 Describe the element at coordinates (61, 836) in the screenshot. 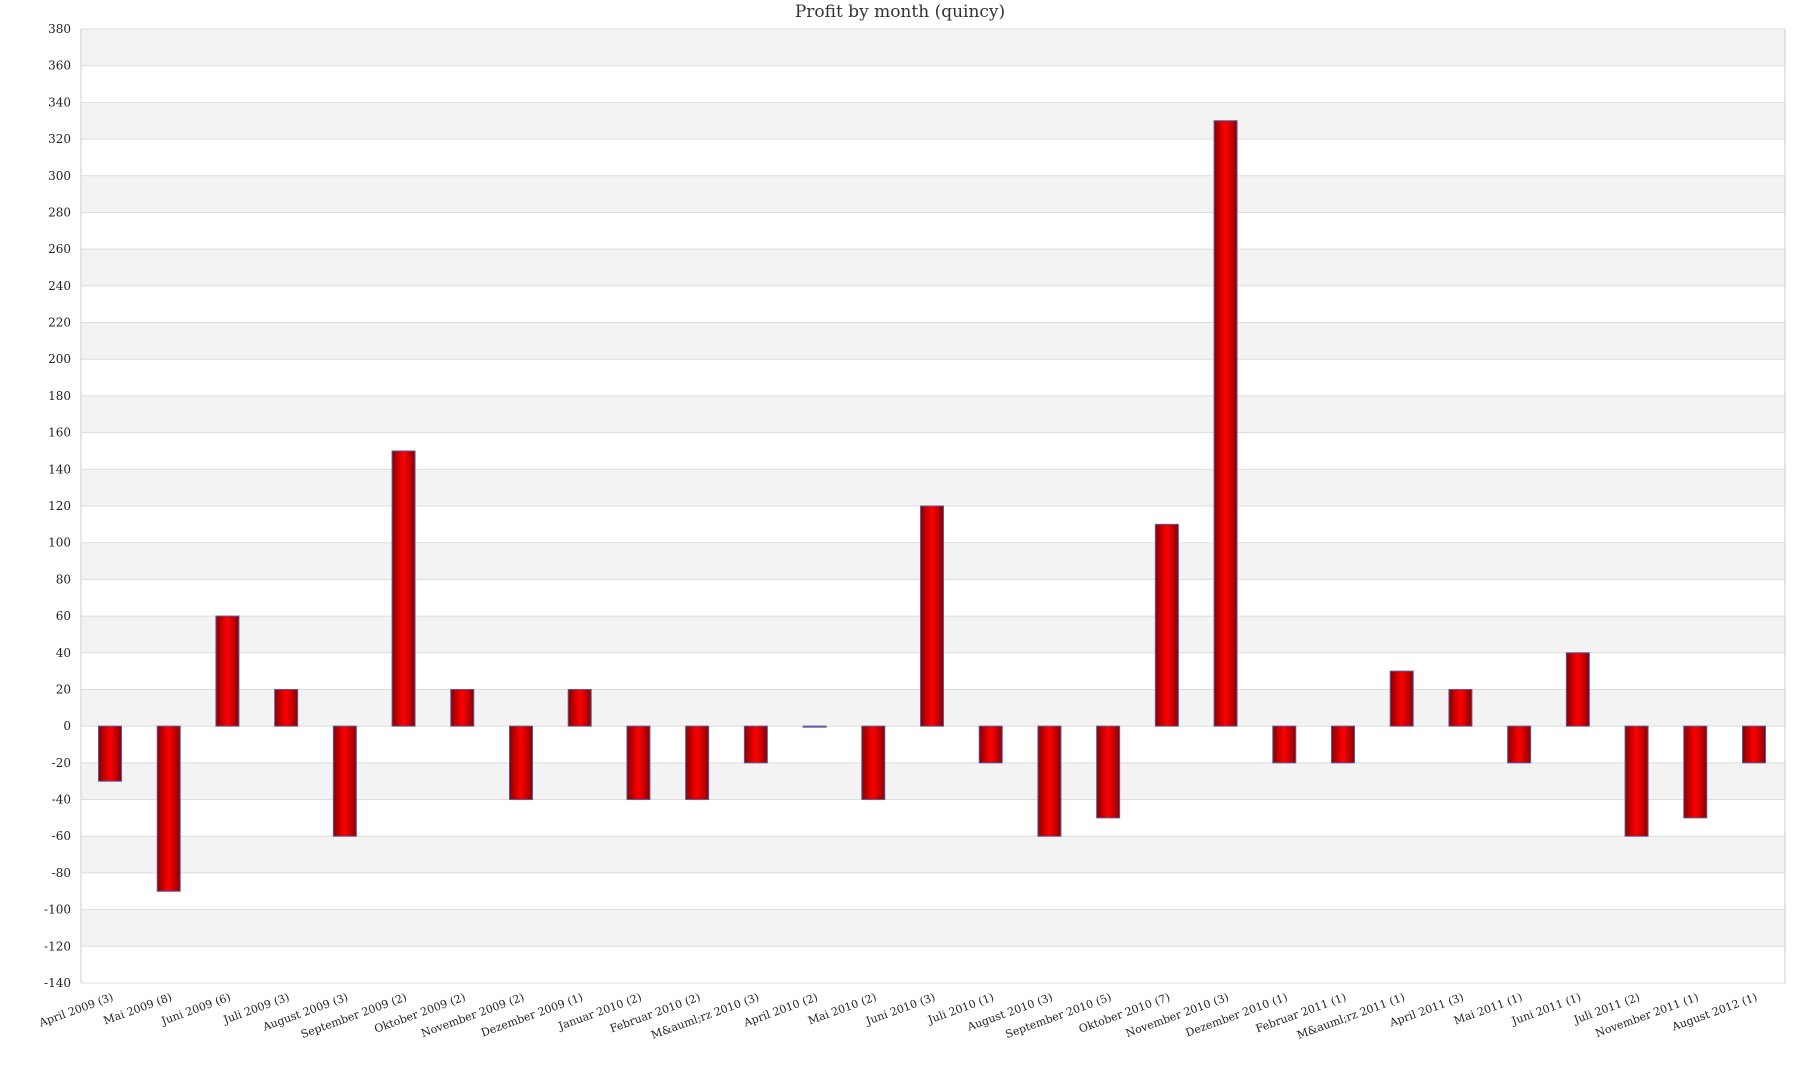

I see `y-tick-label: -60` at that location.